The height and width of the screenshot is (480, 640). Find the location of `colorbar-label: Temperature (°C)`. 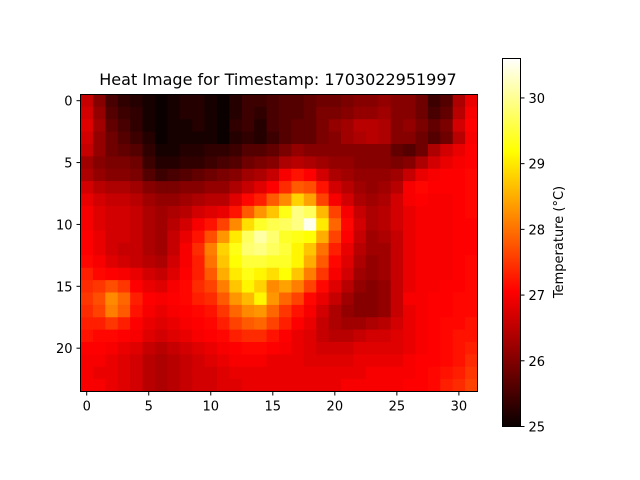

colorbar-label: Temperature (°C) is located at coordinates (559, 242).